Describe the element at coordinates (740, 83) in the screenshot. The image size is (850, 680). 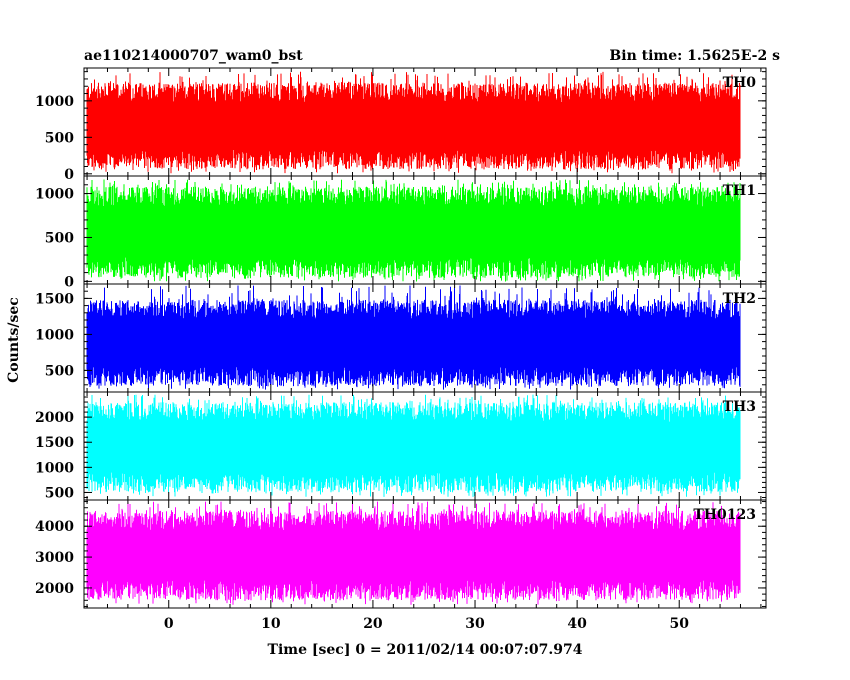
I see `panel-label: TH0` at that location.